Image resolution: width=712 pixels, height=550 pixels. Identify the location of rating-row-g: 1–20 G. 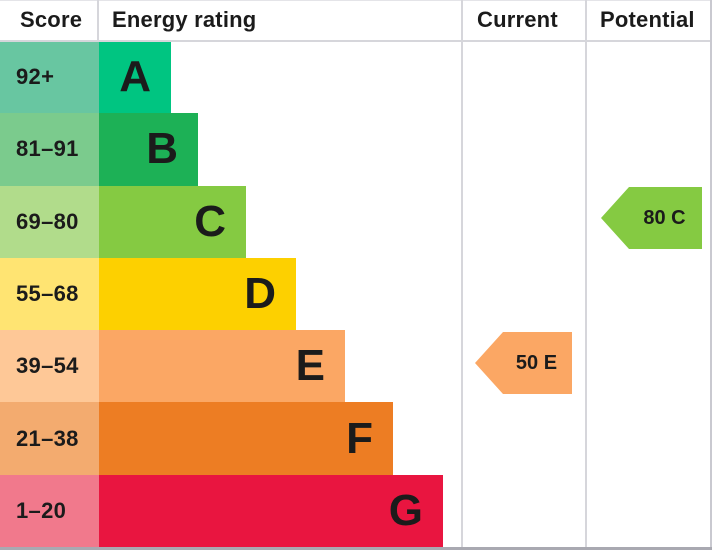
(356, 510).